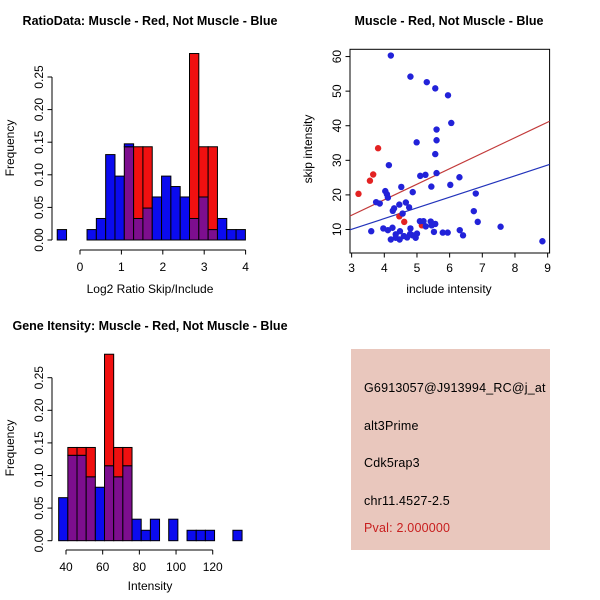 This screenshot has height=600, width=600. Describe the element at coordinates (449, 268) in the screenshot. I see `x-tick-label: 6` at that location.